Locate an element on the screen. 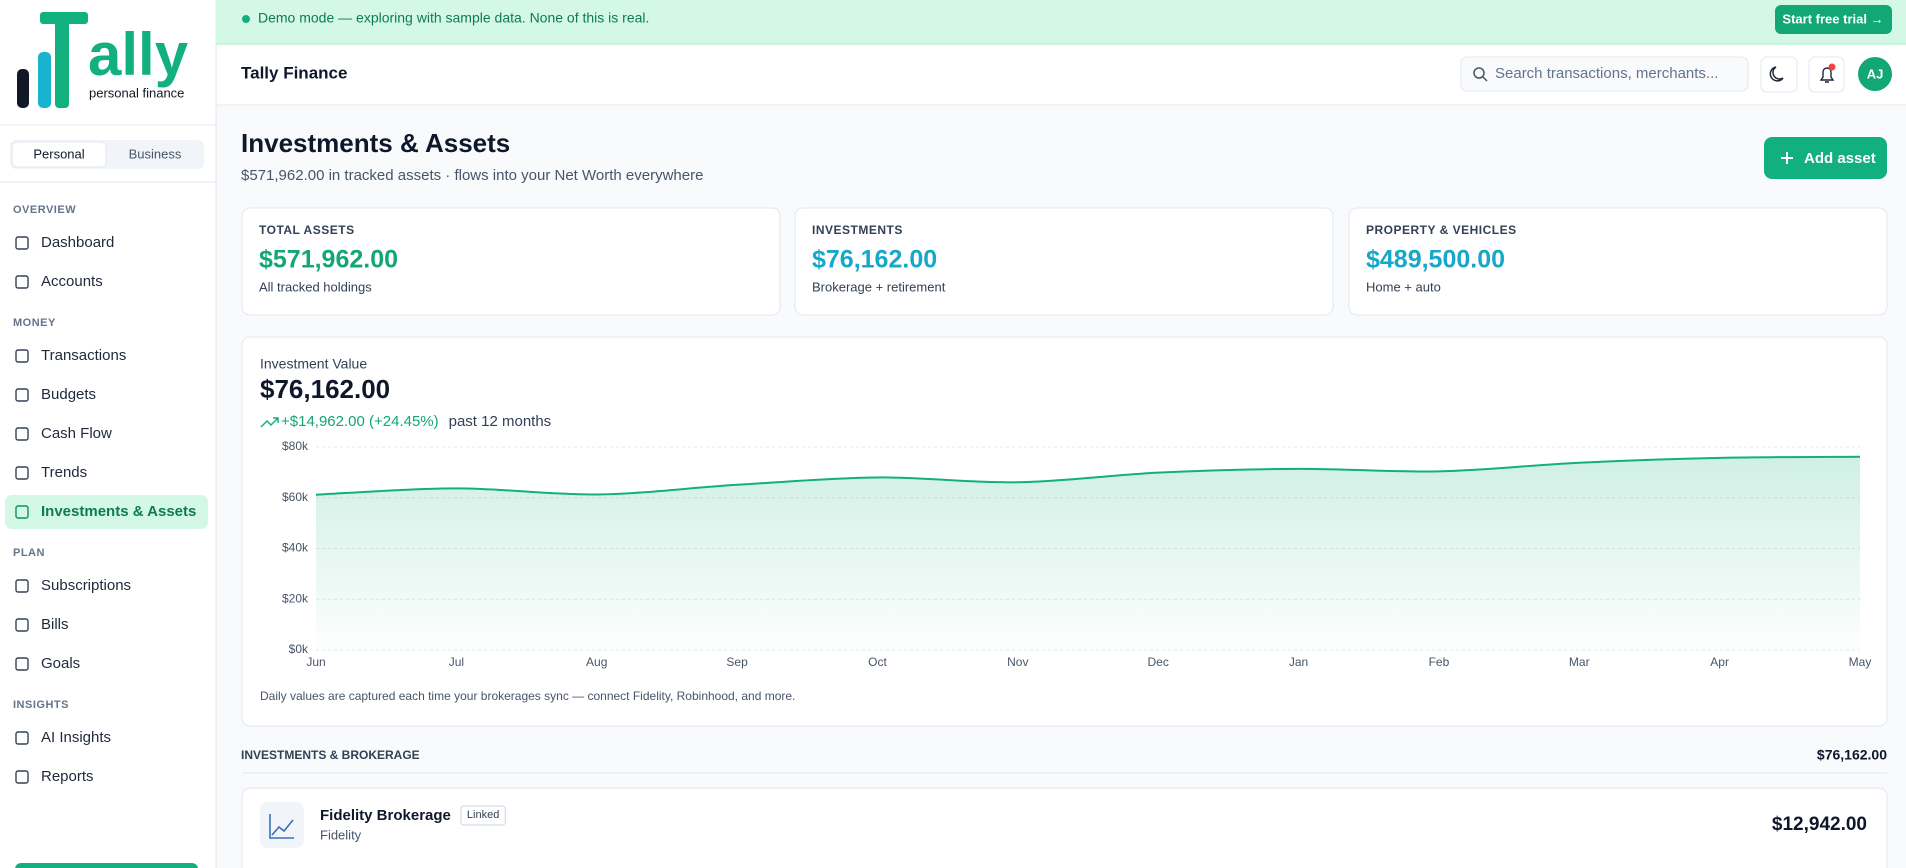 The height and width of the screenshot is (868, 1906). avatar is located at coordinates (1875, 74).